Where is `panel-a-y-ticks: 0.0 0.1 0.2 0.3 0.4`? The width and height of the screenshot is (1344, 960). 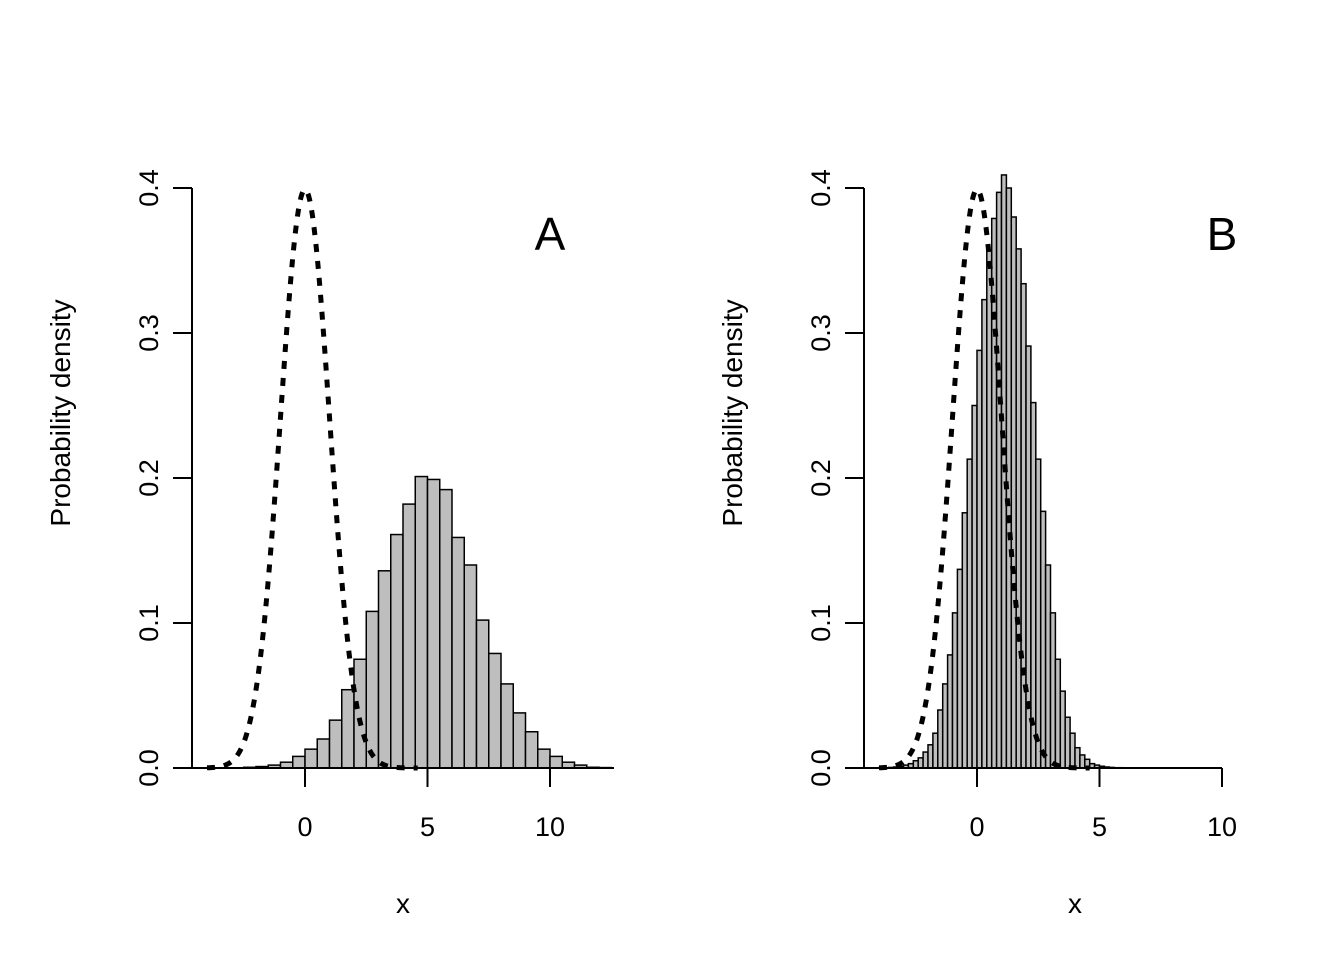 panel-a-y-ticks: 0.0 0.1 0.2 0.3 0.4 is located at coordinates (163, 478).